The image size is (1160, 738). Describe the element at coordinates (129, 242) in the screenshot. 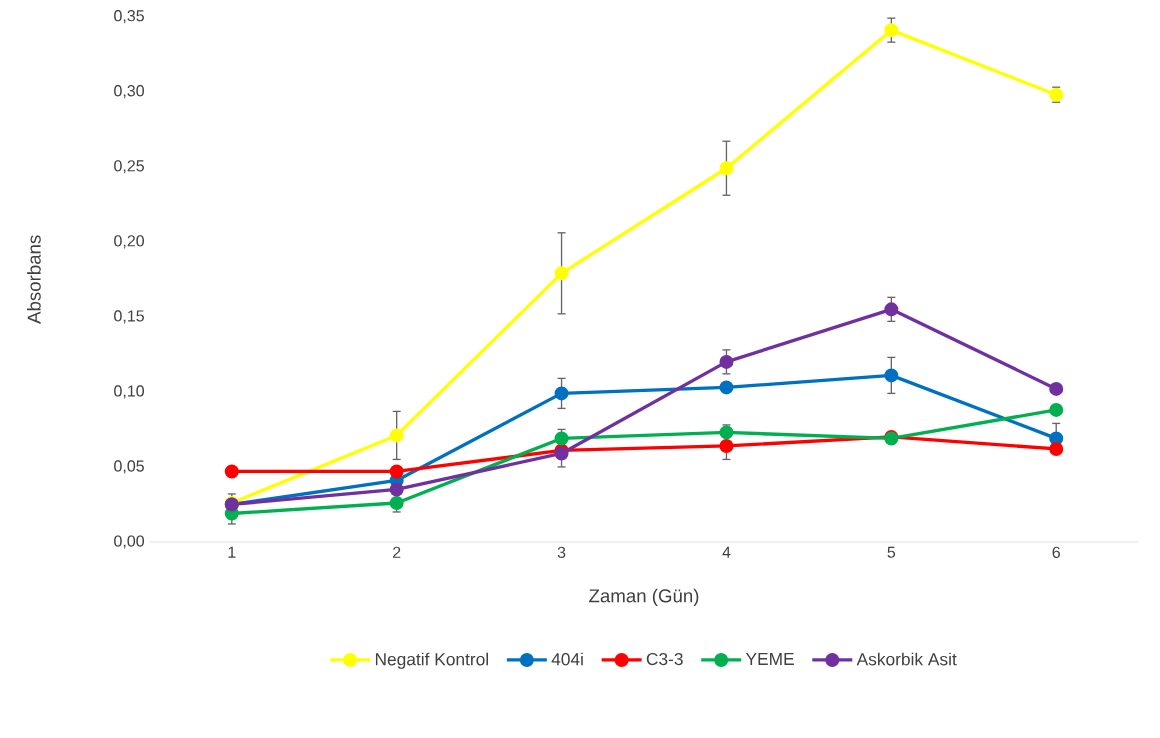

I see `y-tick-label: 0,20` at that location.